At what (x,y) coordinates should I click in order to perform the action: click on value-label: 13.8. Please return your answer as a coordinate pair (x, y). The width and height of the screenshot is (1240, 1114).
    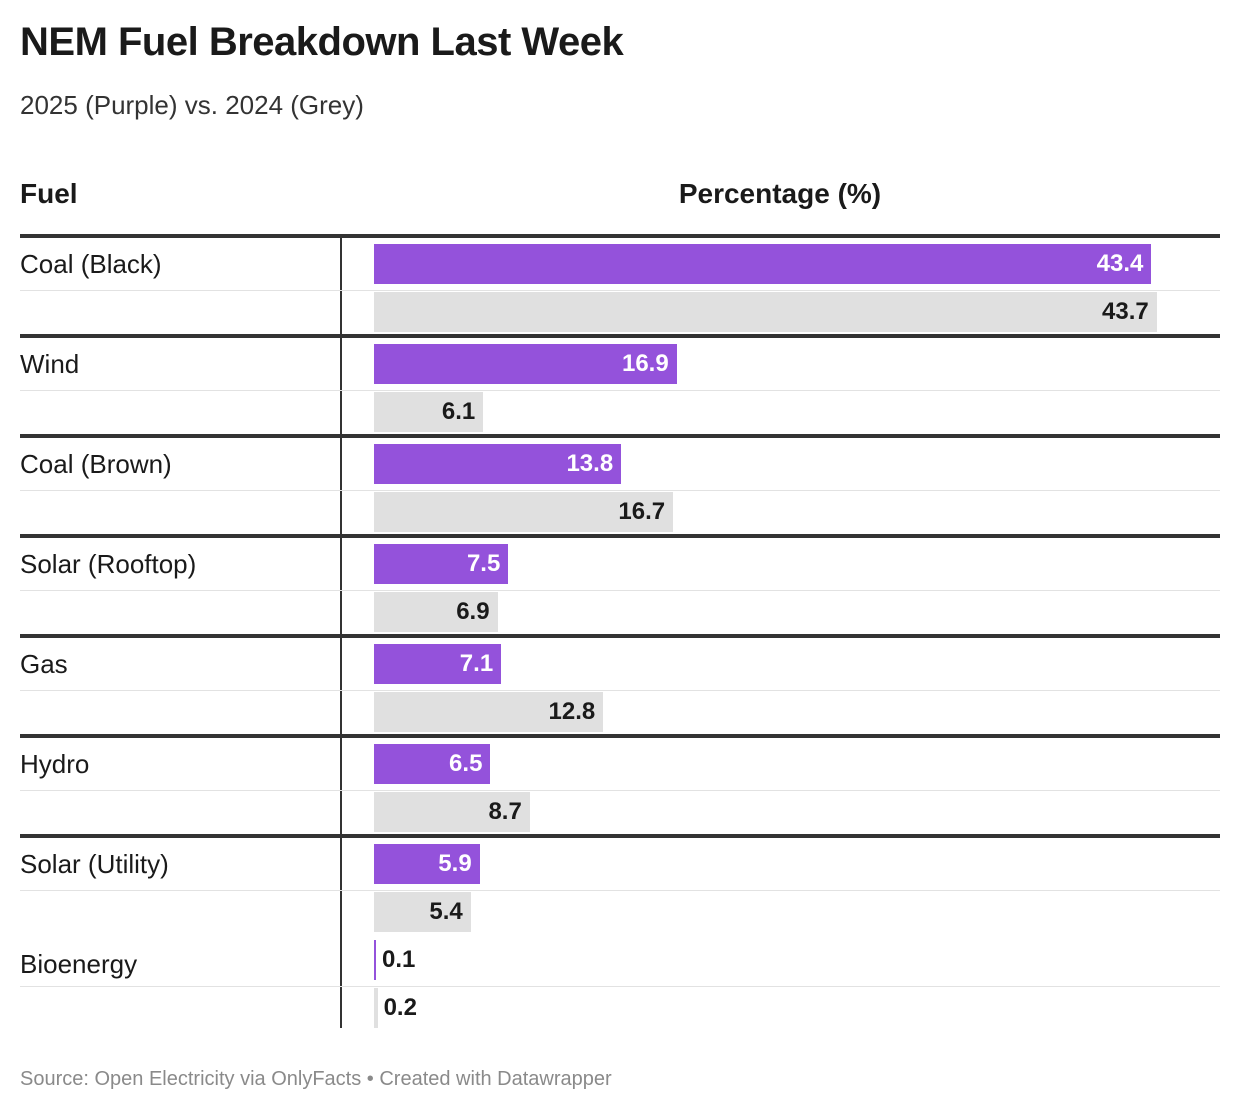
    Looking at the image, I should click on (590, 463).